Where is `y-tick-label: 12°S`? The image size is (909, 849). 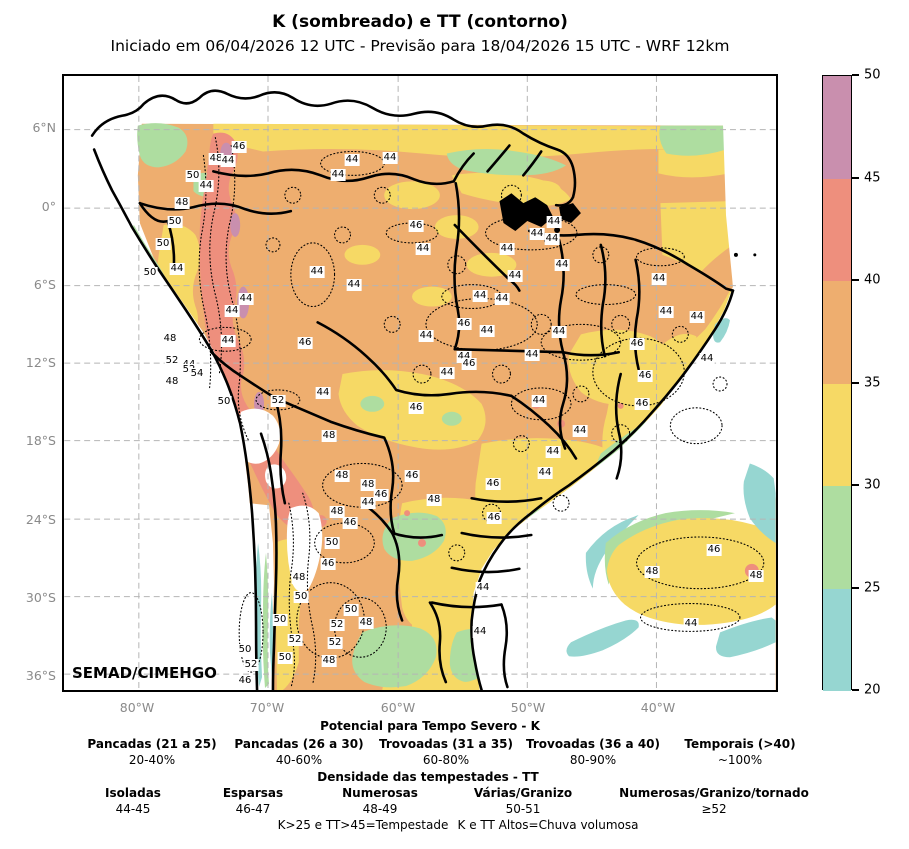
y-tick-label: 12°S is located at coordinates (40, 362).